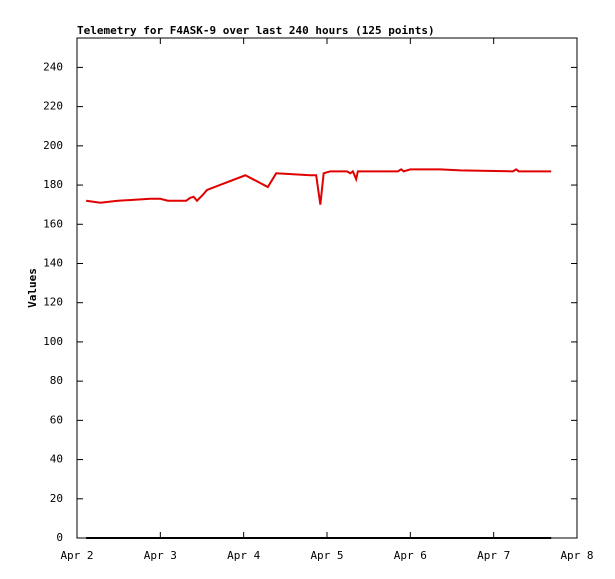 Image resolution: width=615 pixels, height=579 pixels. Describe the element at coordinates (53, 145) in the screenshot. I see `y-tick-label: 200` at that location.